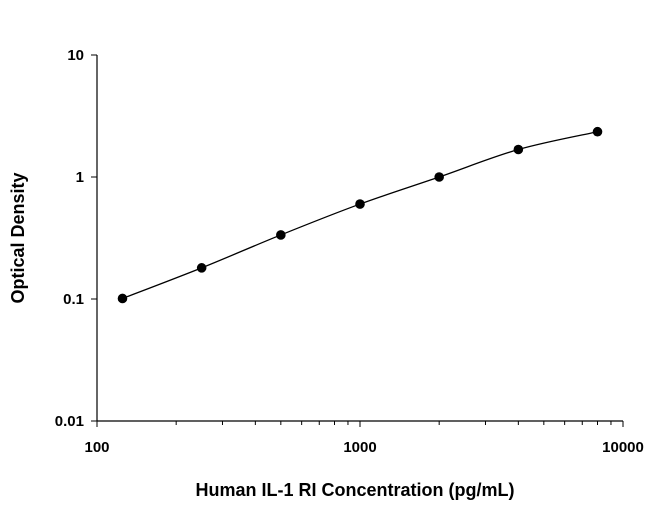 This screenshot has height=505, width=650. I want to click on x-axis-title: Human IL-1 RI Concentration (pg/mL), so click(355, 490).